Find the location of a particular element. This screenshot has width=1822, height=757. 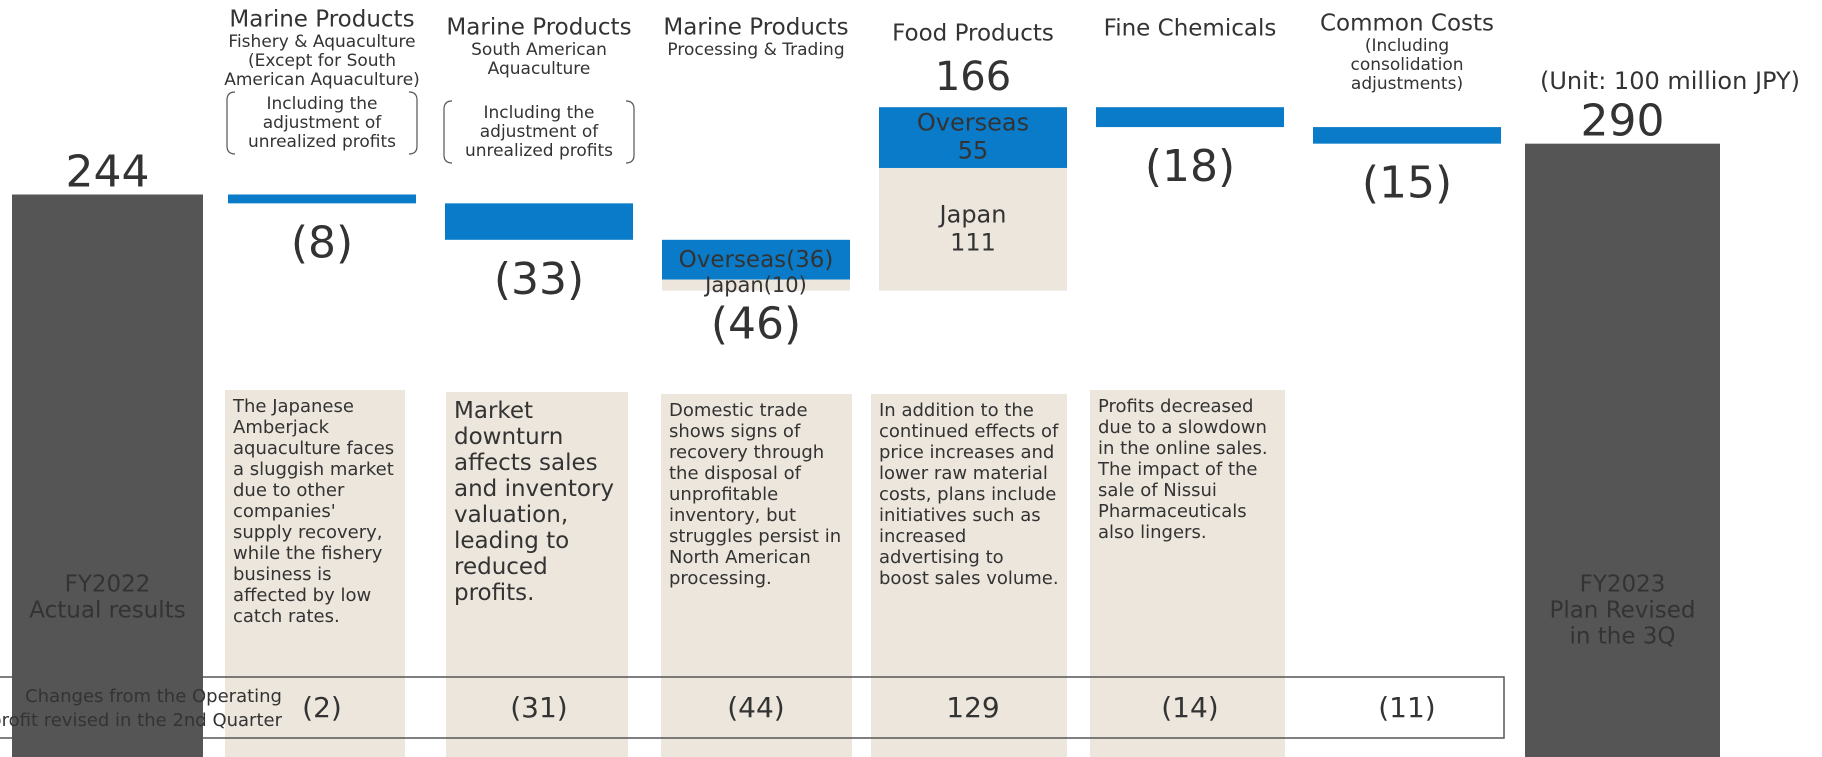

category-sublabel: (Including is located at coordinates (1407, 46).